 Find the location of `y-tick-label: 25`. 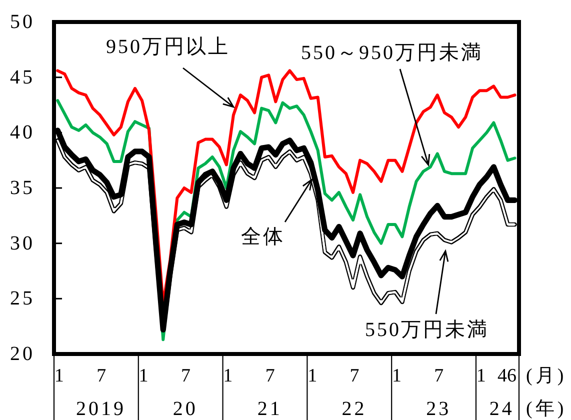

y-tick-label: 25 is located at coordinates (22, 299).